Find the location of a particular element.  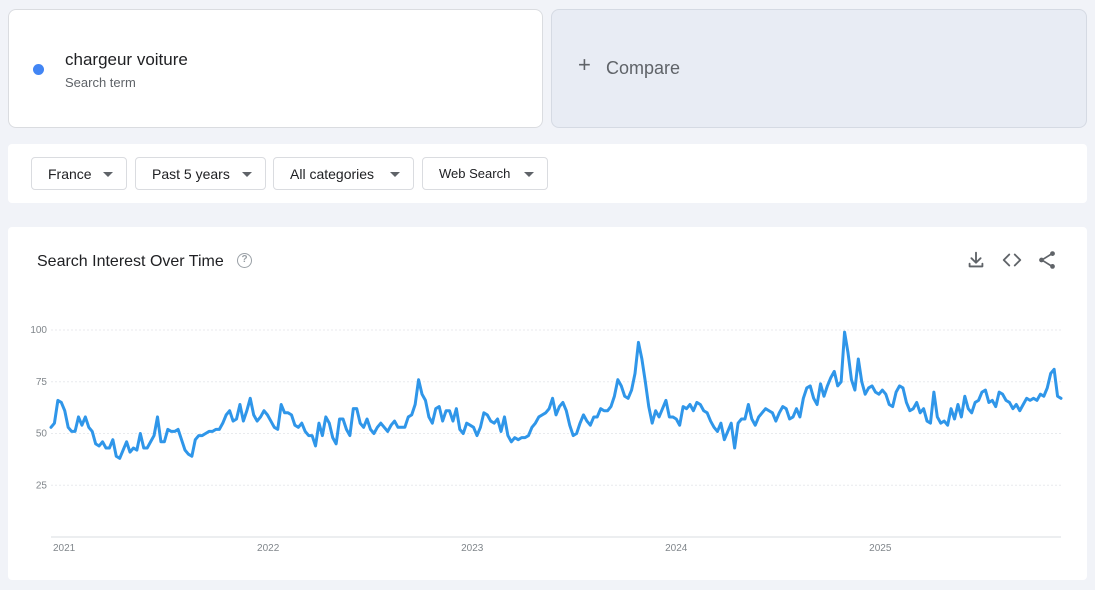

x-tick-label: 2025 is located at coordinates (880, 548).